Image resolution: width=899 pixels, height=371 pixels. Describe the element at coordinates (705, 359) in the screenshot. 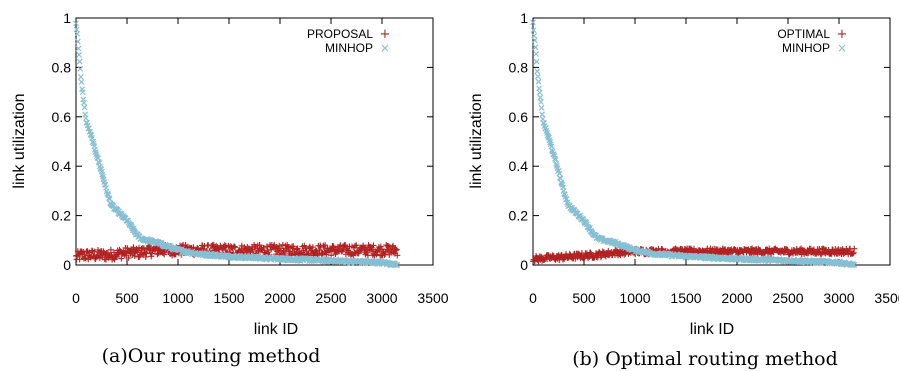

I see `panel-caption: (b) Optimal routing method` at that location.